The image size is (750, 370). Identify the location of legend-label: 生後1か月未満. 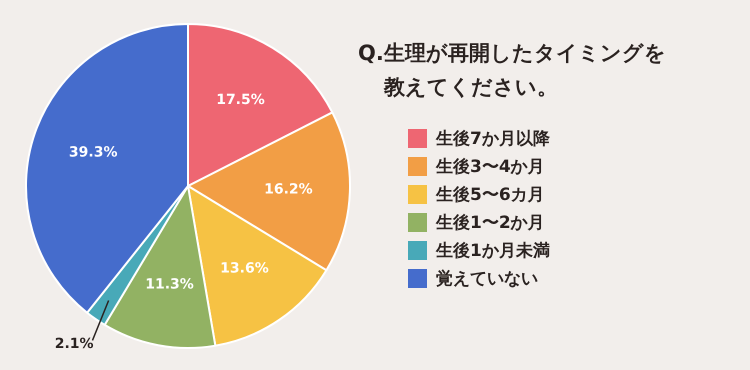
(493, 251).